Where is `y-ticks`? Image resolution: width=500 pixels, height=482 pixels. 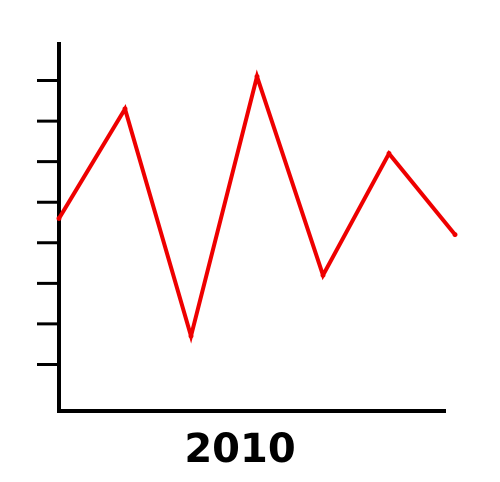
y-ticks is located at coordinates (48, 222).